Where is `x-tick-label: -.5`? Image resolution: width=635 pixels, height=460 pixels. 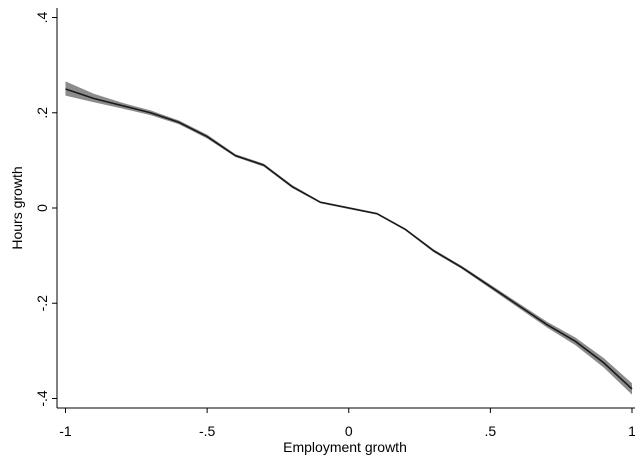
x-tick-label: -.5 is located at coordinates (207, 431).